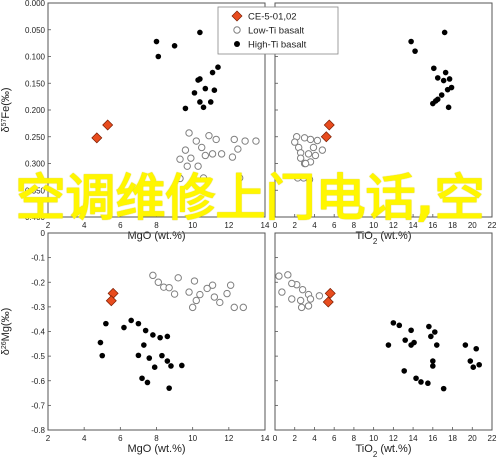 This screenshot has width=500, height=457. I want to click on y-tick-label: 0.250, so click(35, 137).